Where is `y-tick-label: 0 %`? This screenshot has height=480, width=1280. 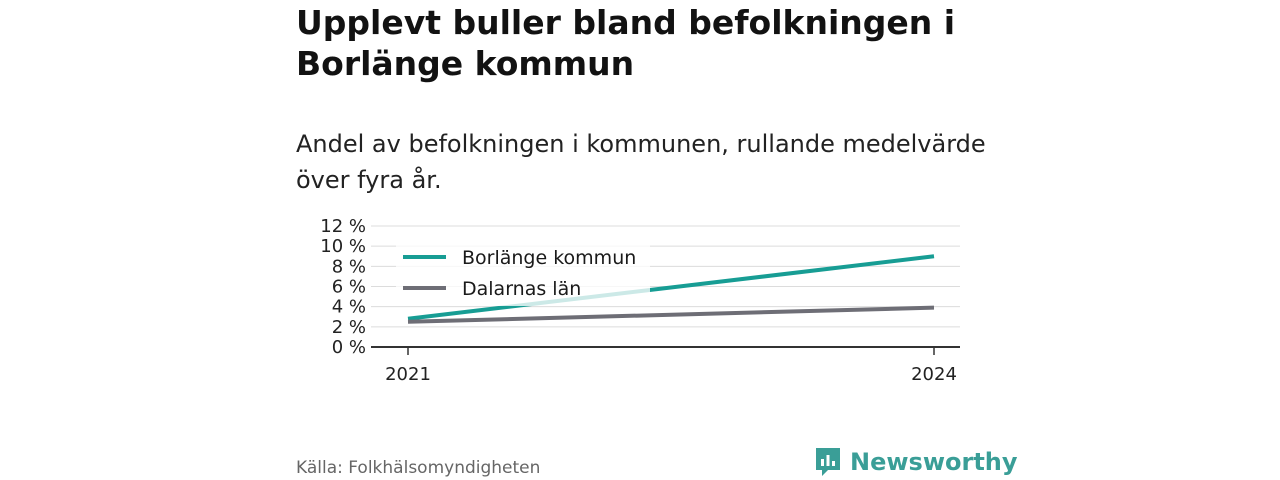 y-tick-label: 0 % is located at coordinates (349, 347).